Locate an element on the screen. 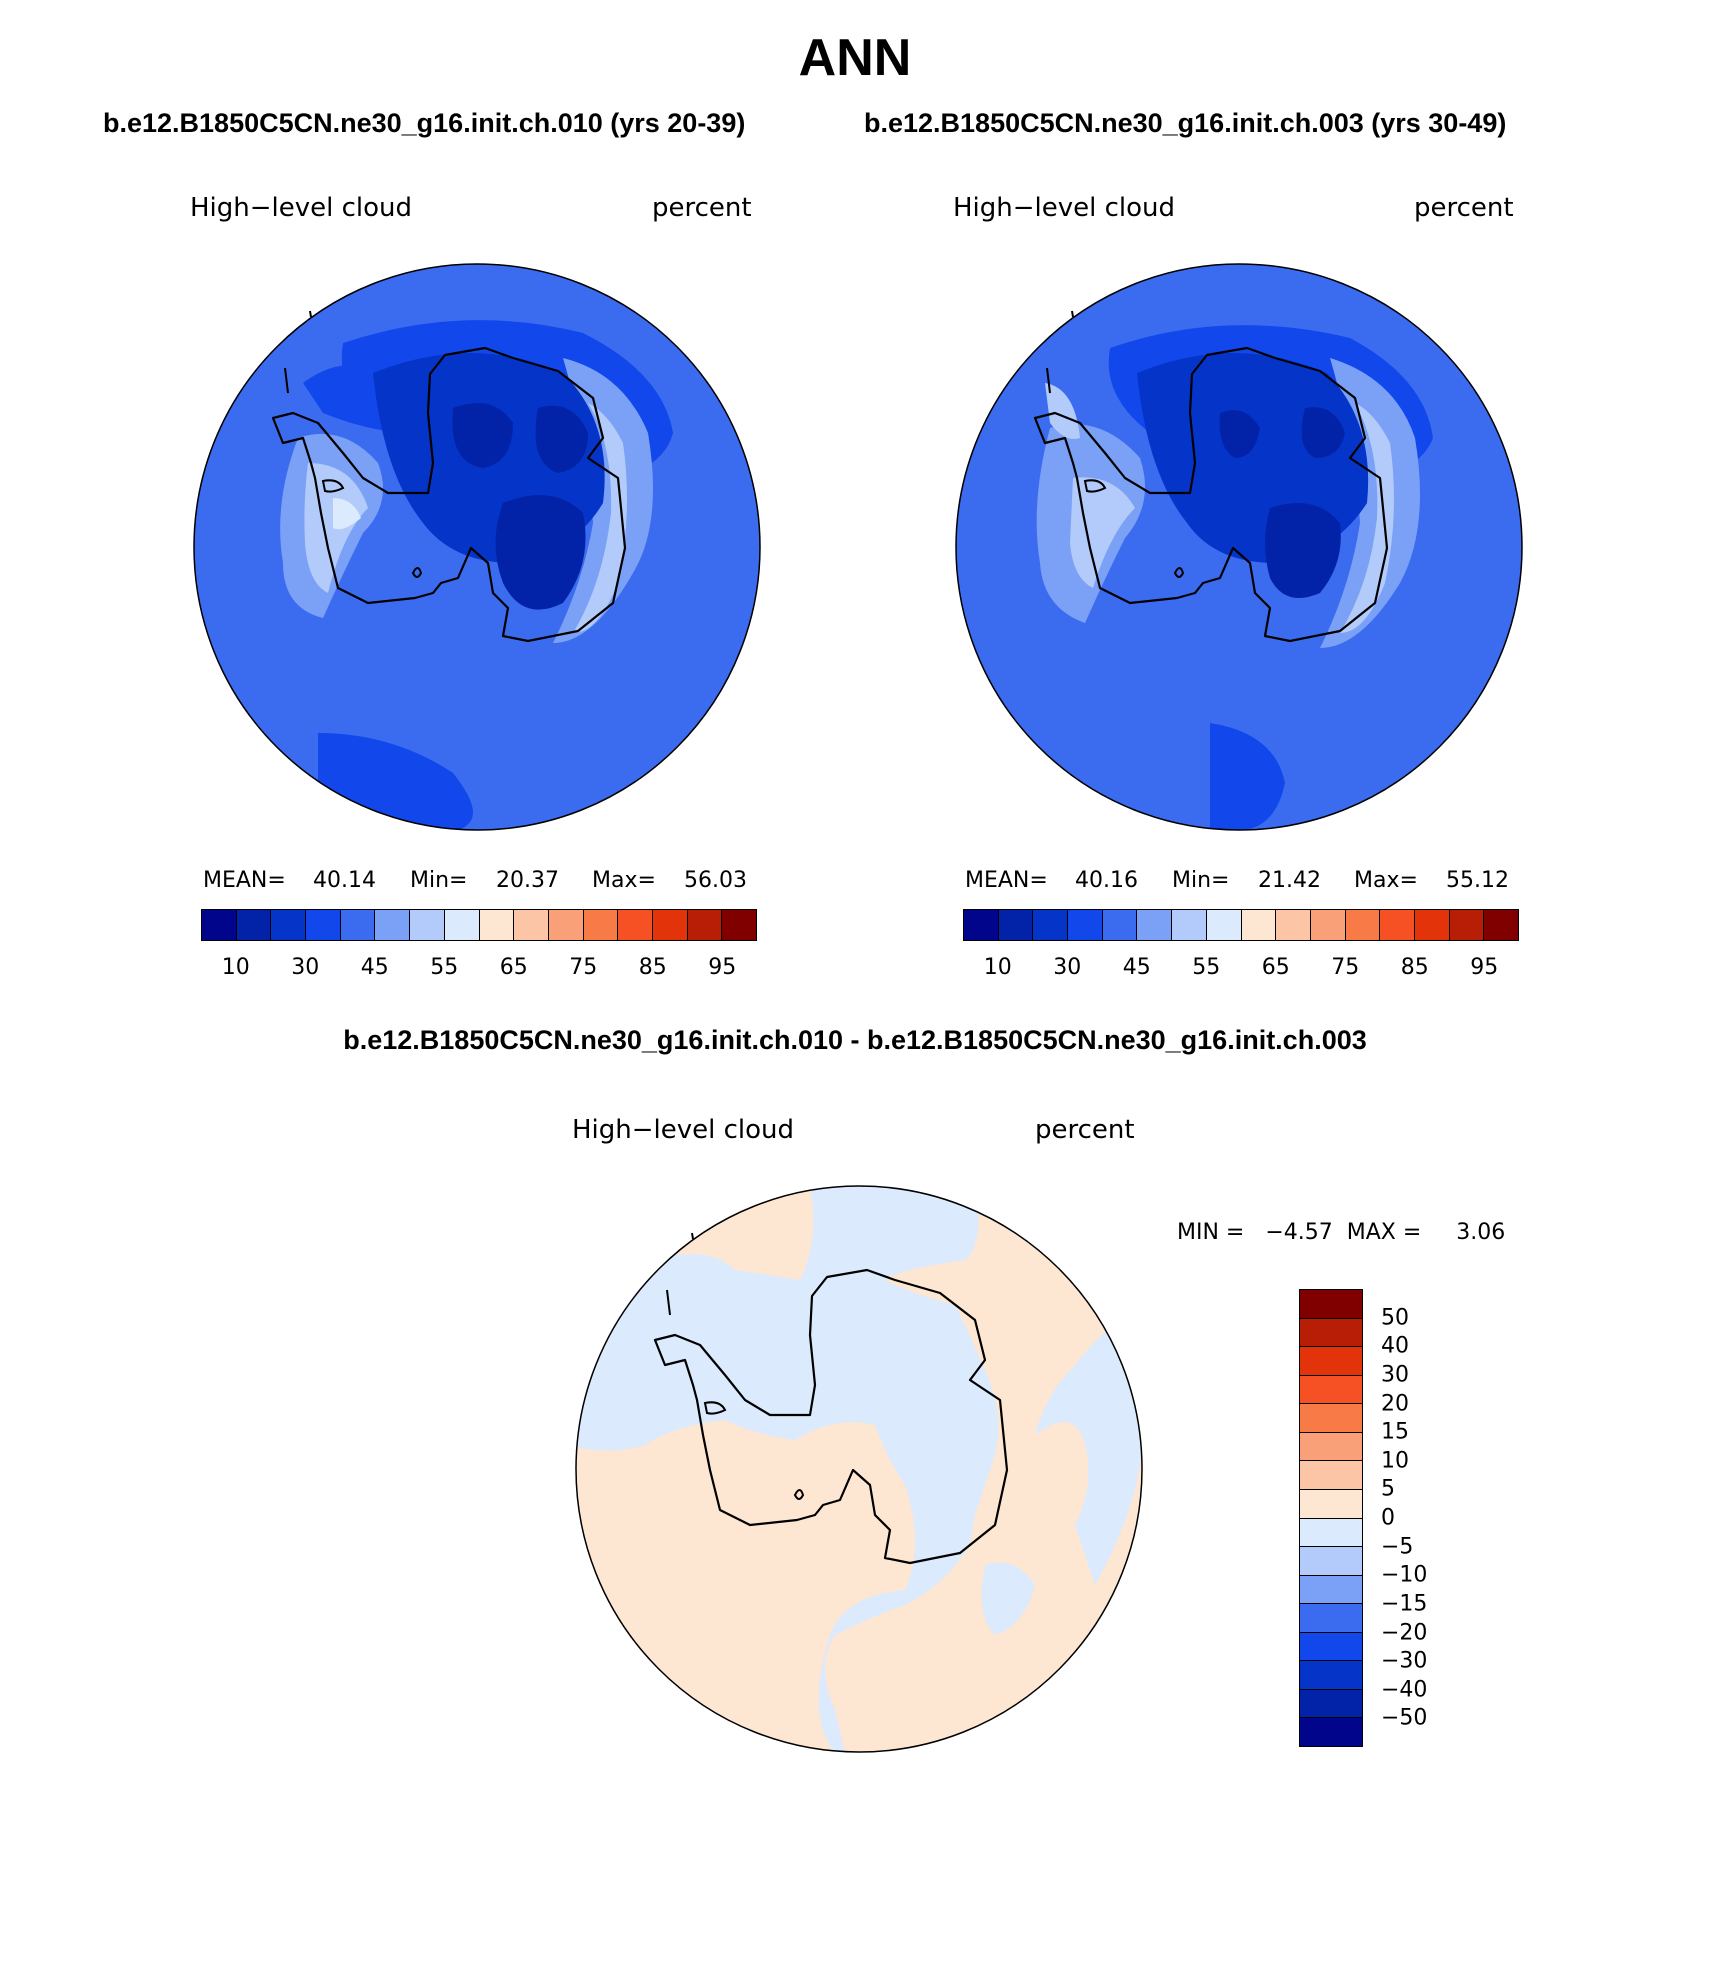 This screenshot has height=1961, width=1710. diff-colorbar-tick-label: 30 is located at coordinates (1395, 1375).